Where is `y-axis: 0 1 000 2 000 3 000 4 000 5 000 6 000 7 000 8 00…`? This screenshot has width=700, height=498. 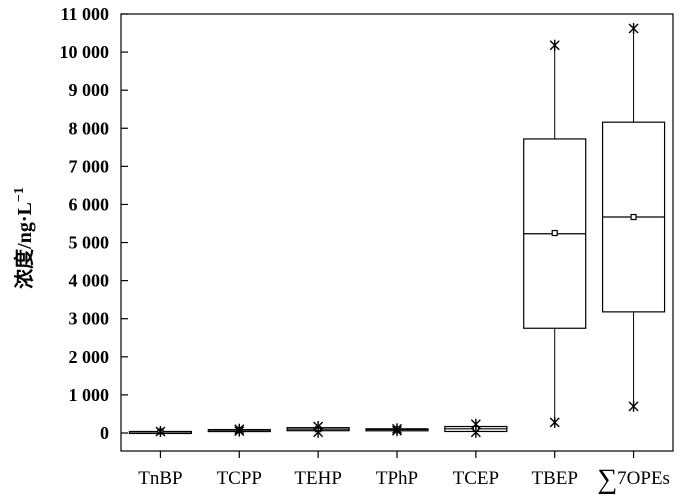 y-axis: 0 1 000 2 000 3 000 4 000 5 000 6 000 7 000 8 00… is located at coordinates (94, 223).